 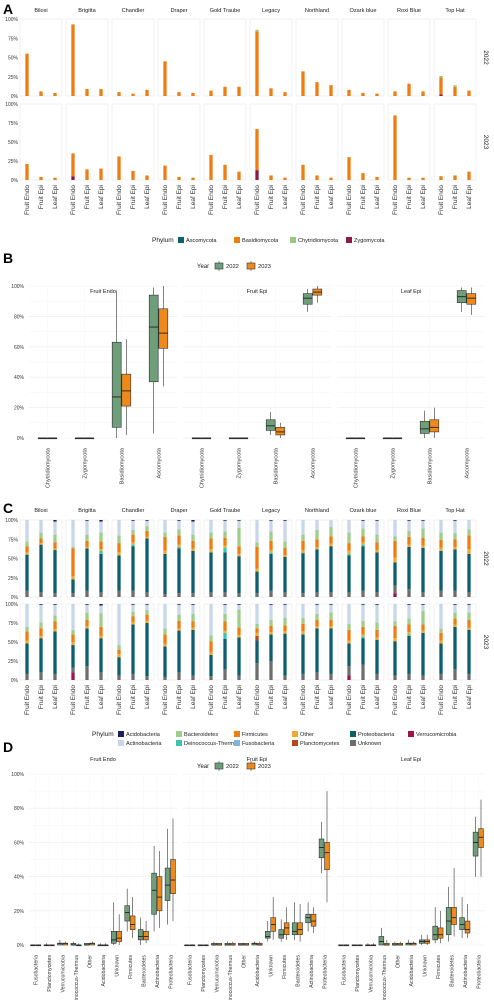 I want to click on y-tick-label: 25%, so click(x=13, y=662).